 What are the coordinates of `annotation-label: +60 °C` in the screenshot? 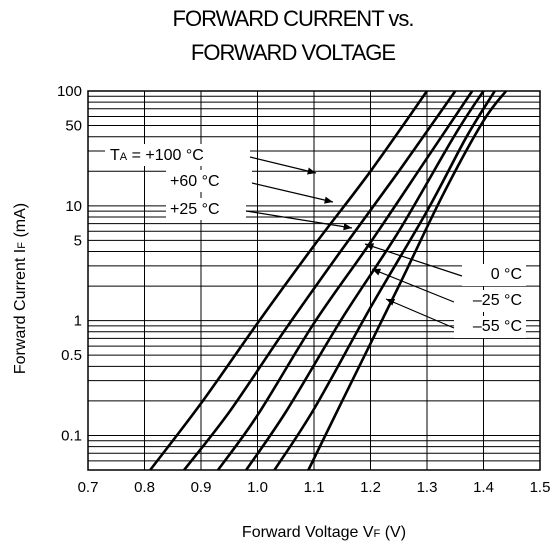 It's located at (195, 181).